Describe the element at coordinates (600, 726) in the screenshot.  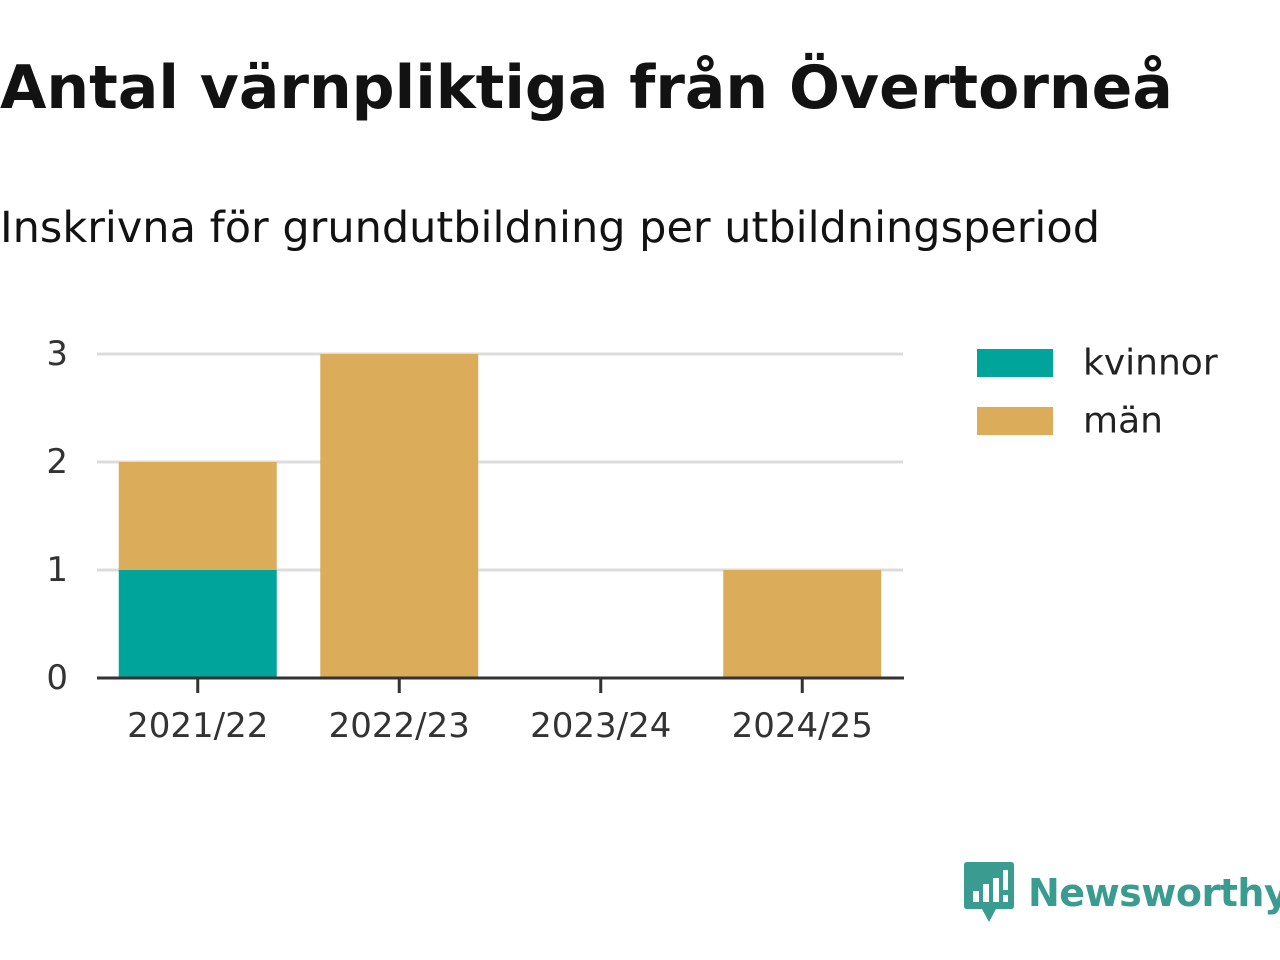
I see `x-tick-label: 2023/24` at that location.